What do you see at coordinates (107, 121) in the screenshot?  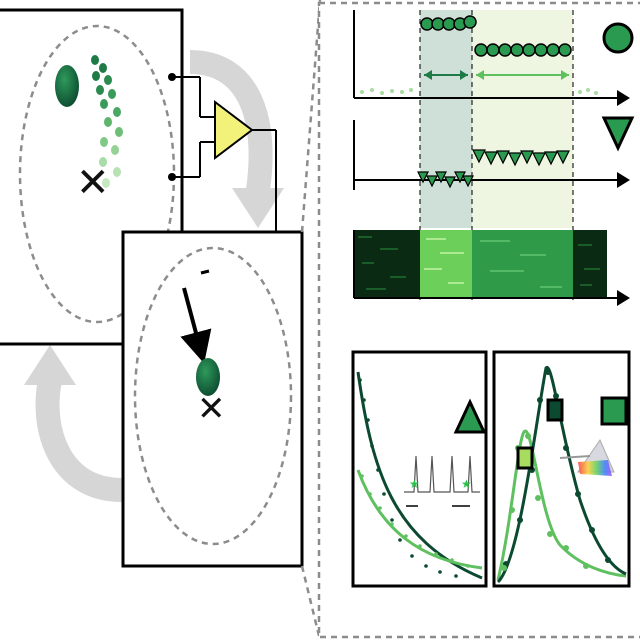 I see `molecule-track` at bounding box center [107, 121].